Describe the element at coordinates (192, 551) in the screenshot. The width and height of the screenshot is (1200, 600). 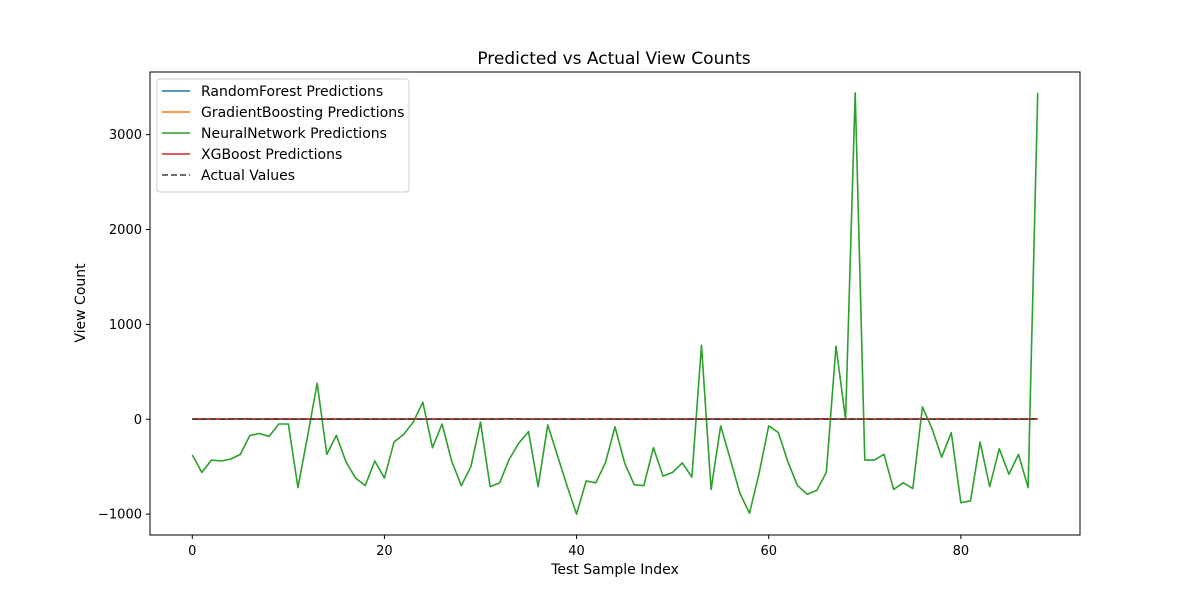
I see `x-tick-label: 0` at that location.